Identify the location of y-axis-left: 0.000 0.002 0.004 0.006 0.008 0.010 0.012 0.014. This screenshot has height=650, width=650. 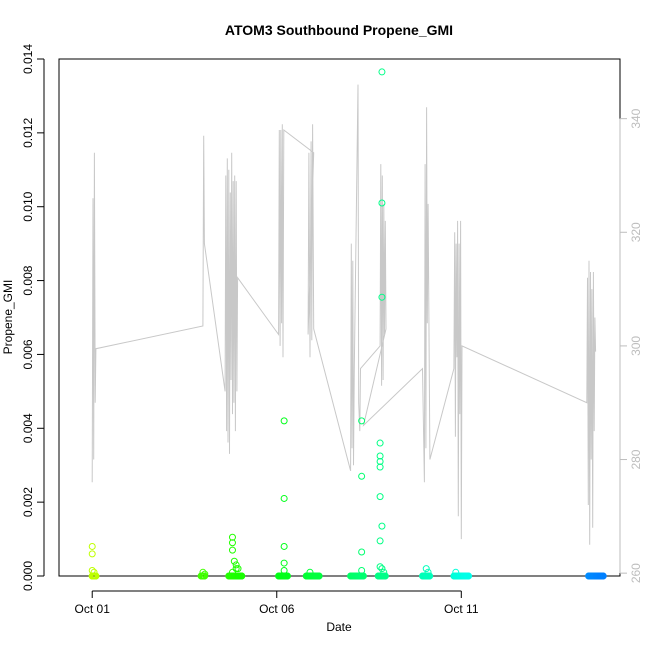
(33, 317).